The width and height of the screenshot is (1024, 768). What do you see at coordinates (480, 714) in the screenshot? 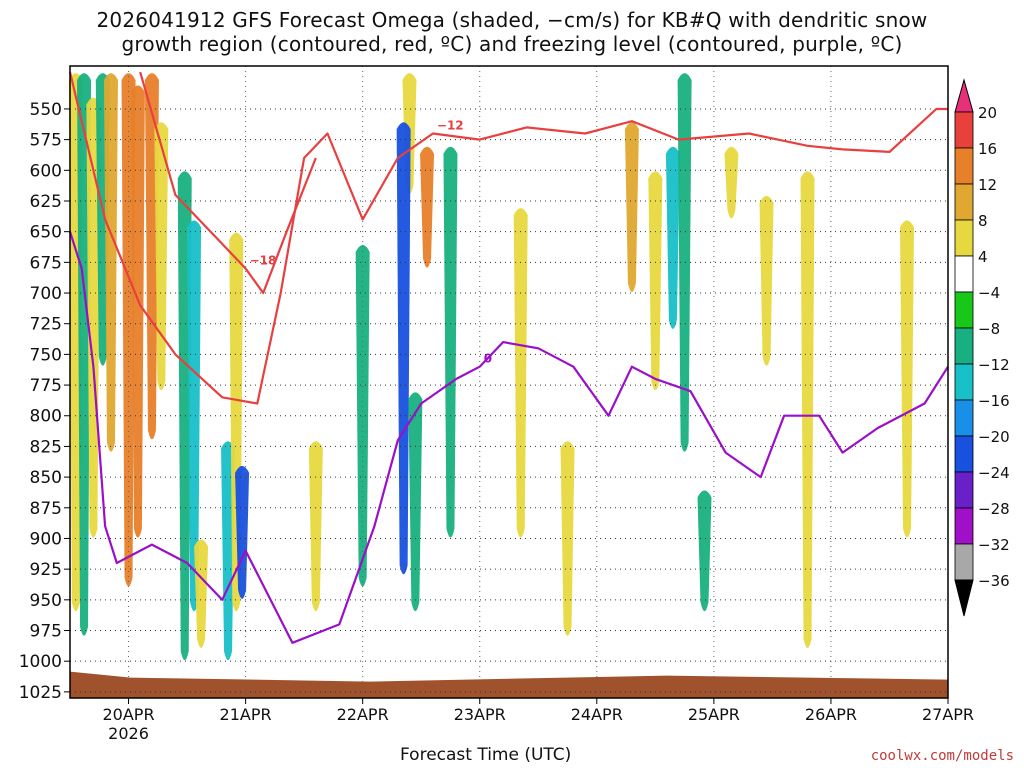
I see `x-tick-label-3: 23APR` at bounding box center [480, 714].